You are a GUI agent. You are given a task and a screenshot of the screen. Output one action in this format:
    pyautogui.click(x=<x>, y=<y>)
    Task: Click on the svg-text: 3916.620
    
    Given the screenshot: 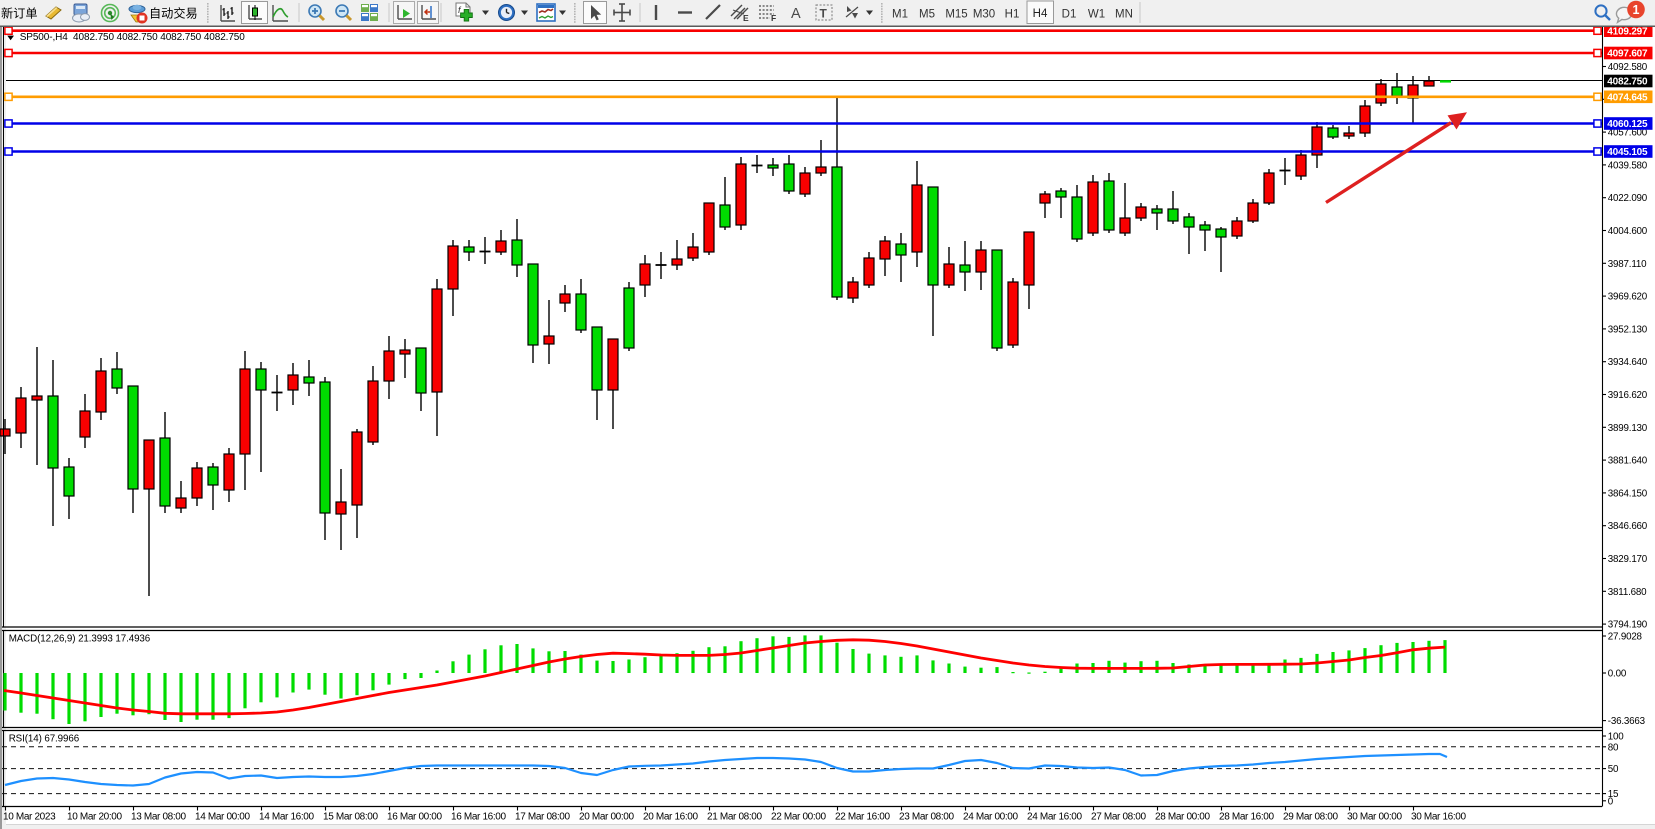 What is the action you would take?
    pyautogui.click(x=1628, y=395)
    